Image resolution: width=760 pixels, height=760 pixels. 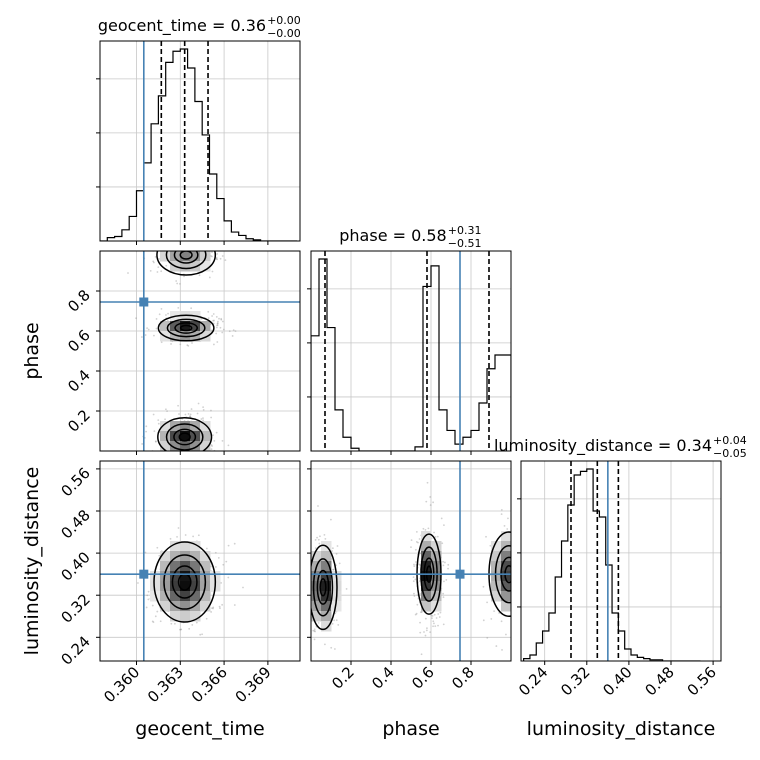 I want to click on title-minus: −0.05, so click(x=730, y=453).